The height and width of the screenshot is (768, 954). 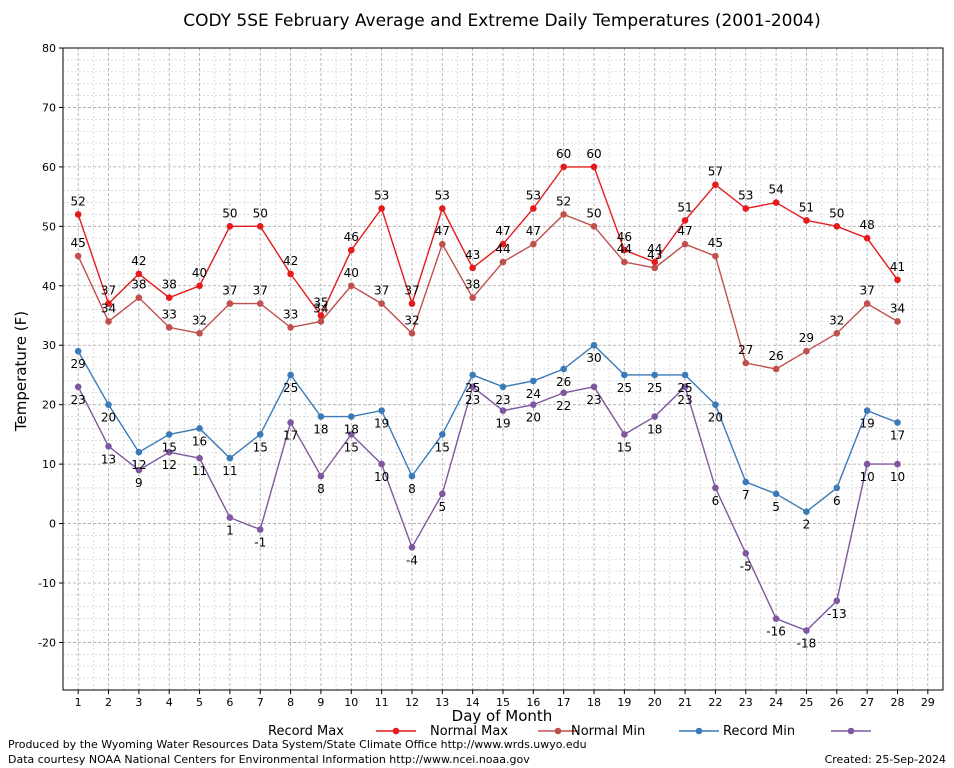 I want to click on normal-min-data-label: 19, so click(x=381, y=424).